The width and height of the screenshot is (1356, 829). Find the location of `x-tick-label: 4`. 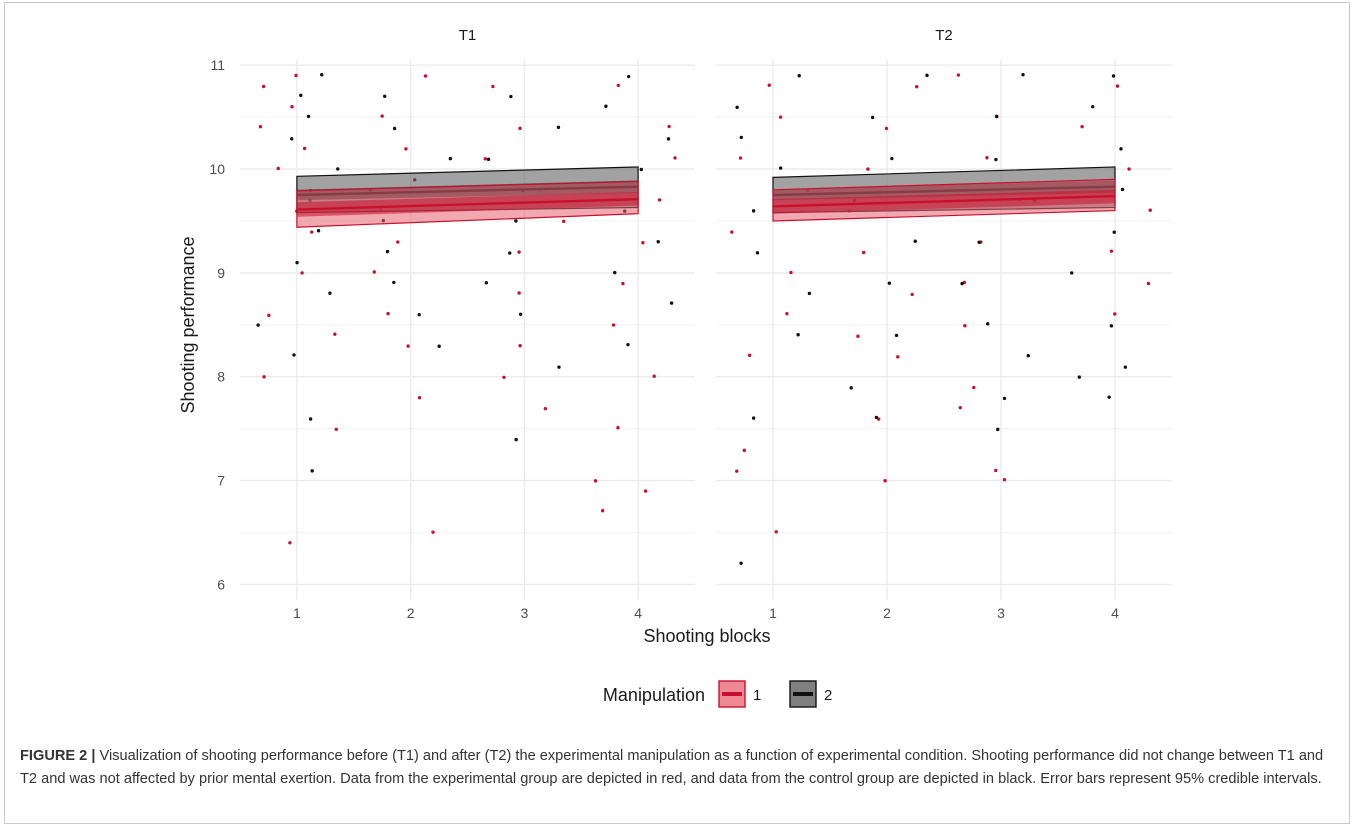

x-tick-label: 4 is located at coordinates (1115, 613).